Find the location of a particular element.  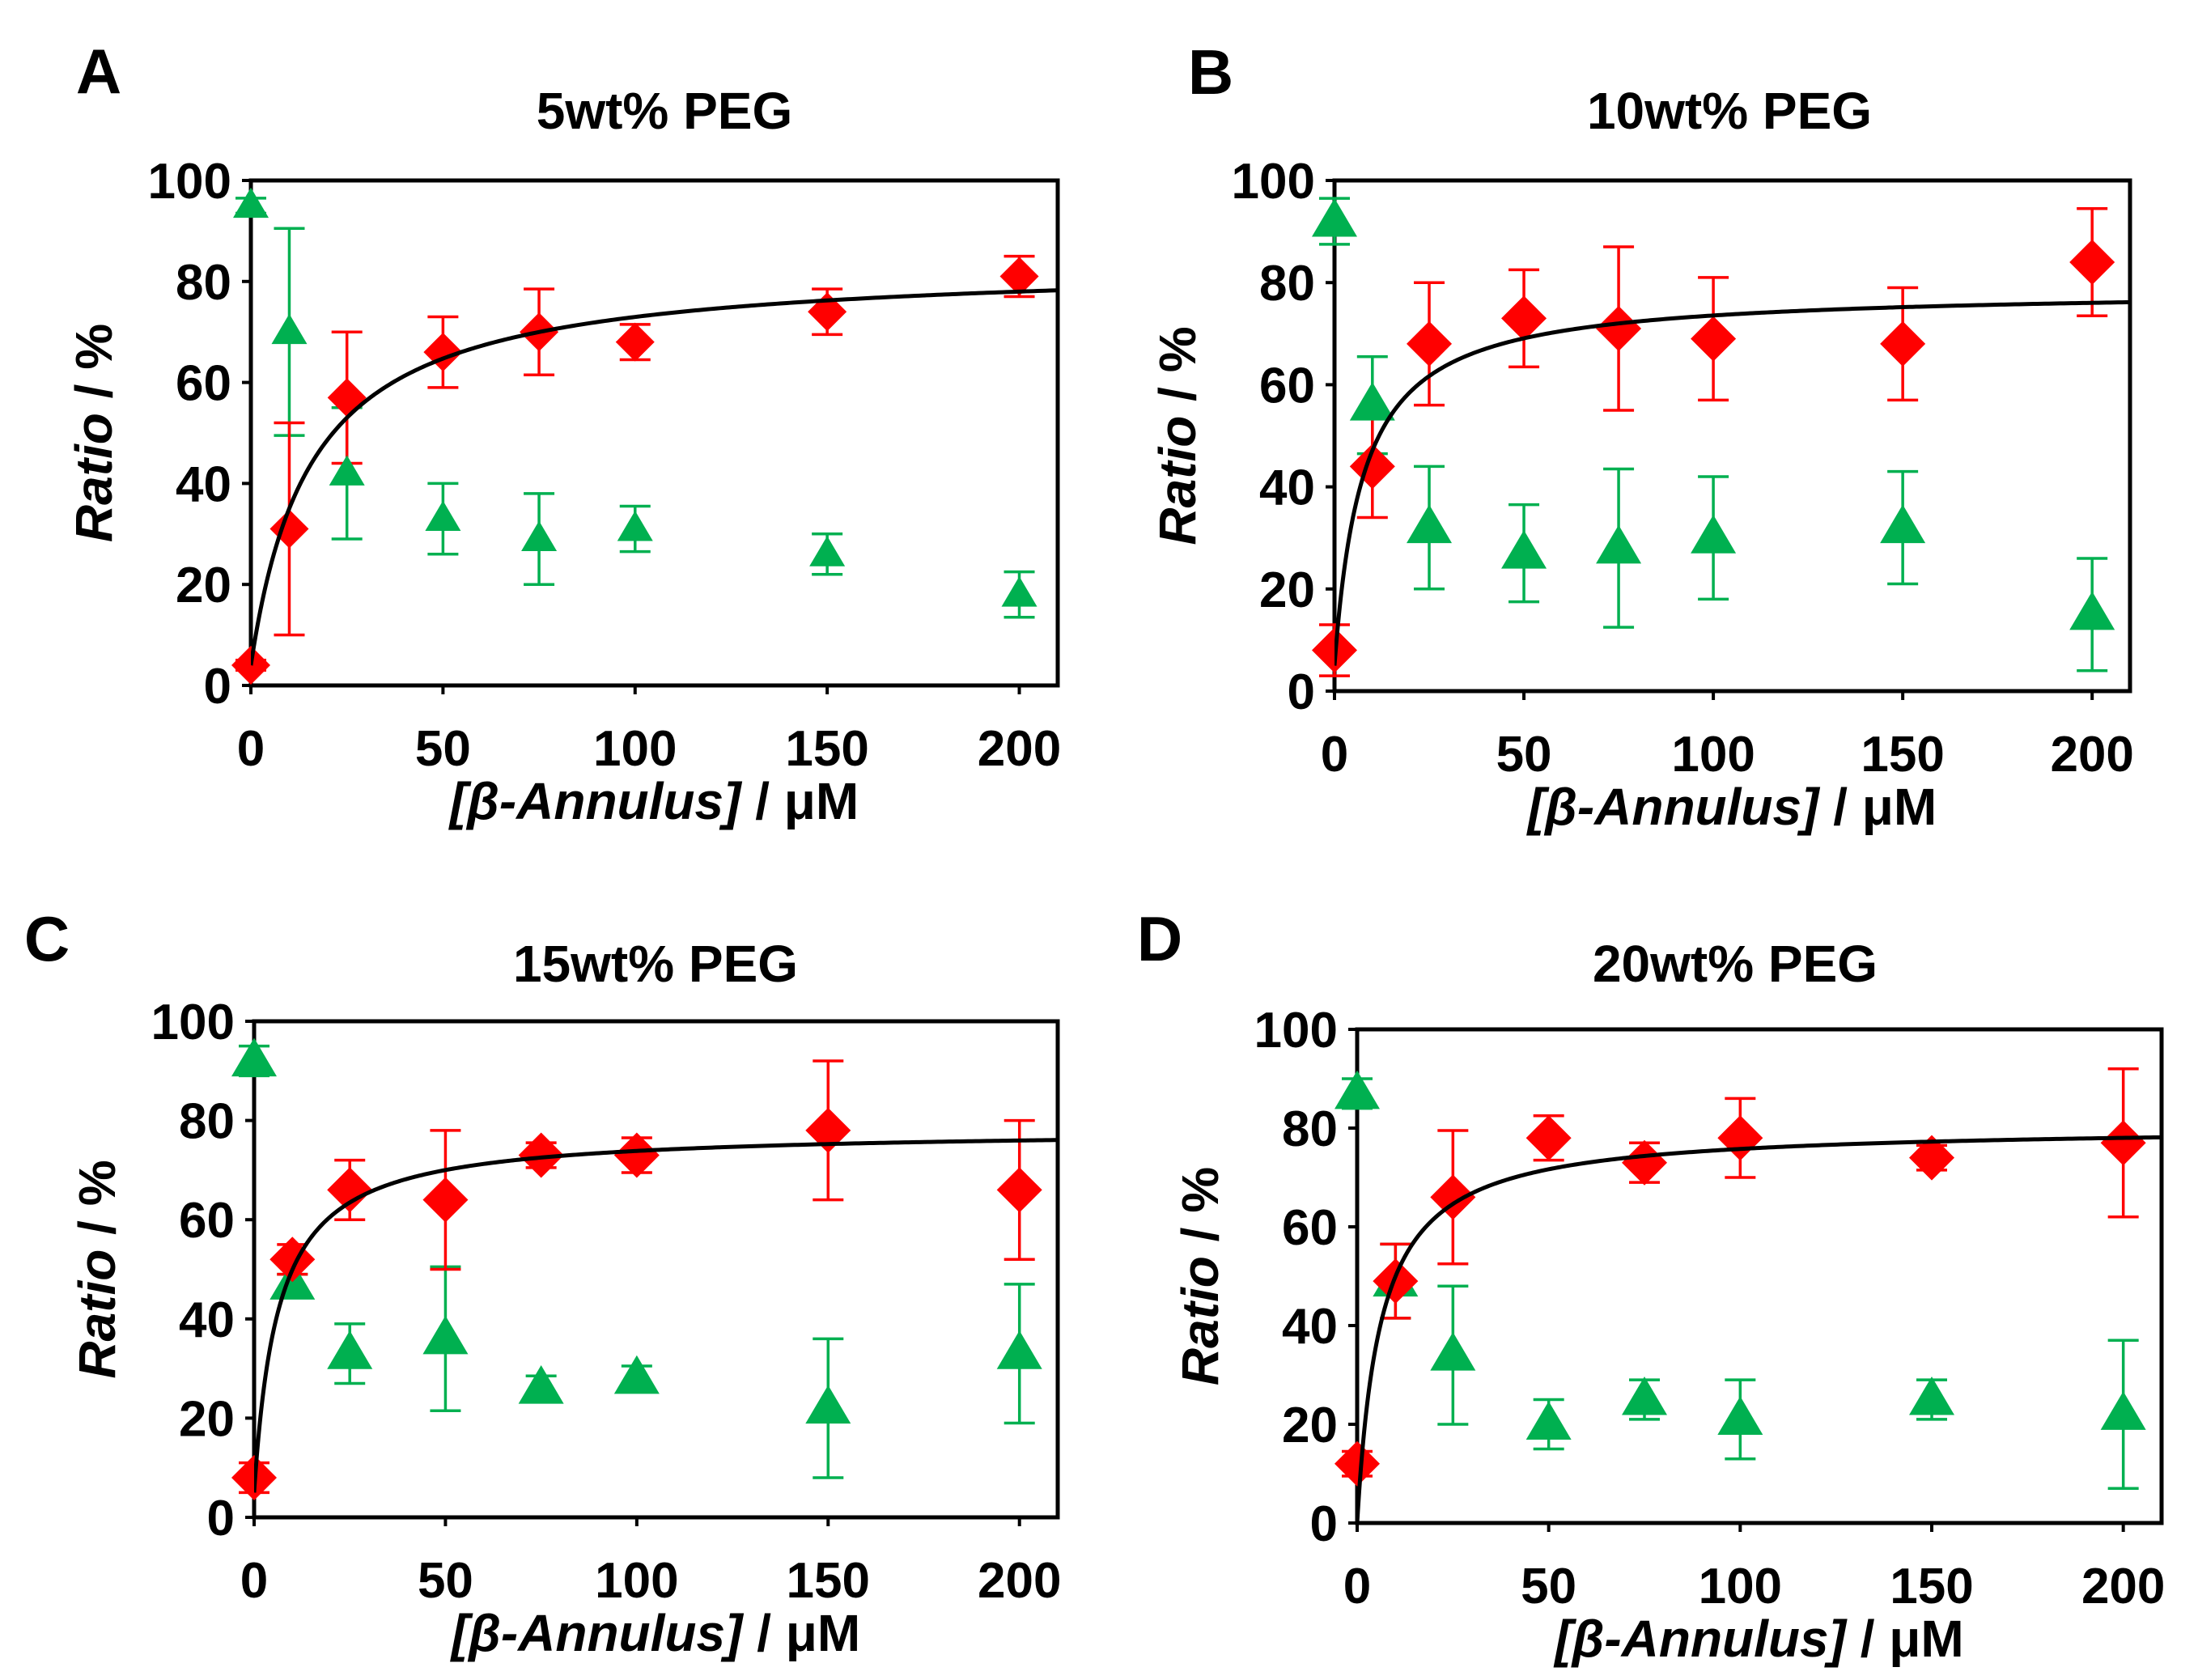

panel-d-ytick-label: 100 is located at coordinates (1296, 1030).